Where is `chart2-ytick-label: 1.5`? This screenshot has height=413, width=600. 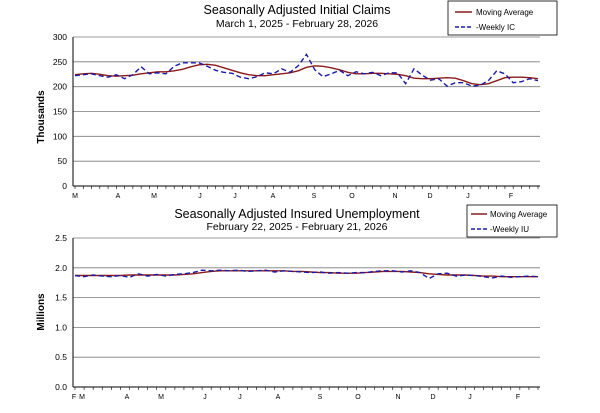
chart2-ytick-label: 1.5 is located at coordinates (61, 298).